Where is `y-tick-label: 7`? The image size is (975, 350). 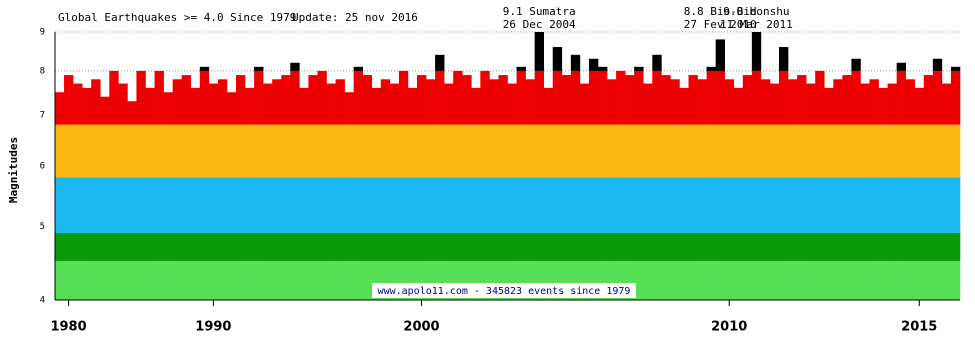 y-tick-label: 7 is located at coordinates (42, 116).